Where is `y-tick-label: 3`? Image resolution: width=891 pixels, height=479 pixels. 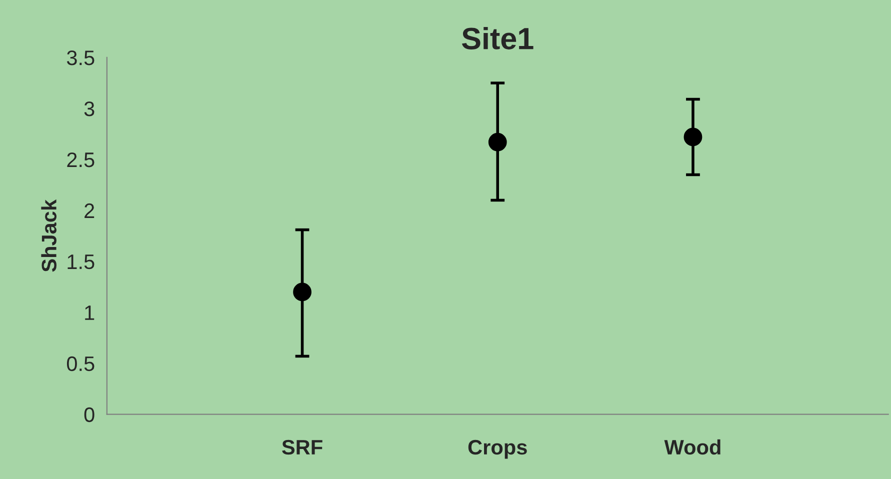
y-tick-label: 3 is located at coordinates (89, 108).